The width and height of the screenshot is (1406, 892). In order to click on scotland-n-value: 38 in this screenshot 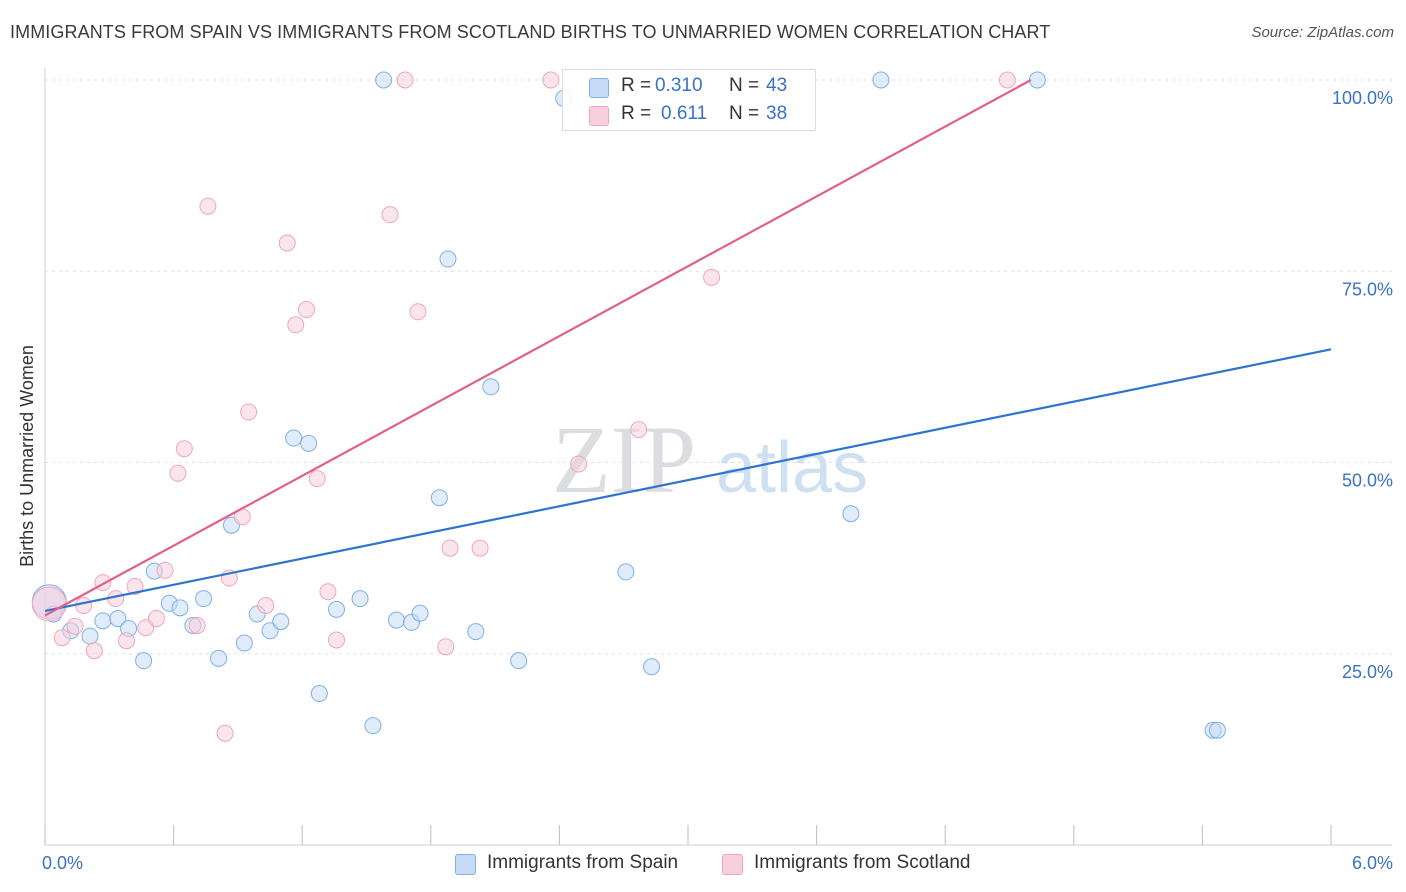, I will do `click(777, 113)`.